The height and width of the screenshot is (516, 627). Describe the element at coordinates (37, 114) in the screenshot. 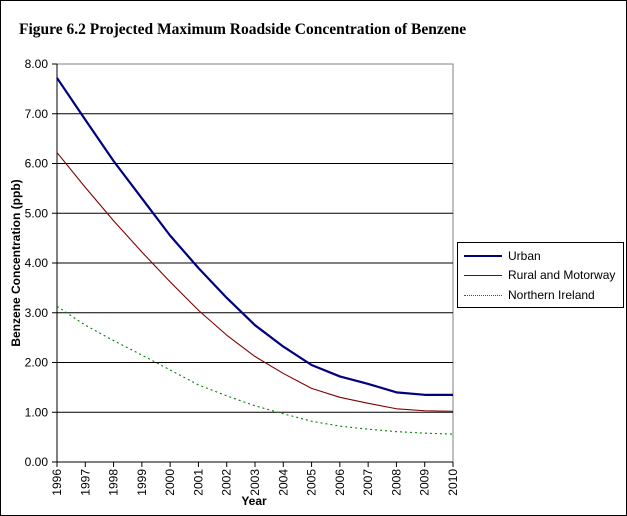

I see `y-tick-label: 7.00` at that location.